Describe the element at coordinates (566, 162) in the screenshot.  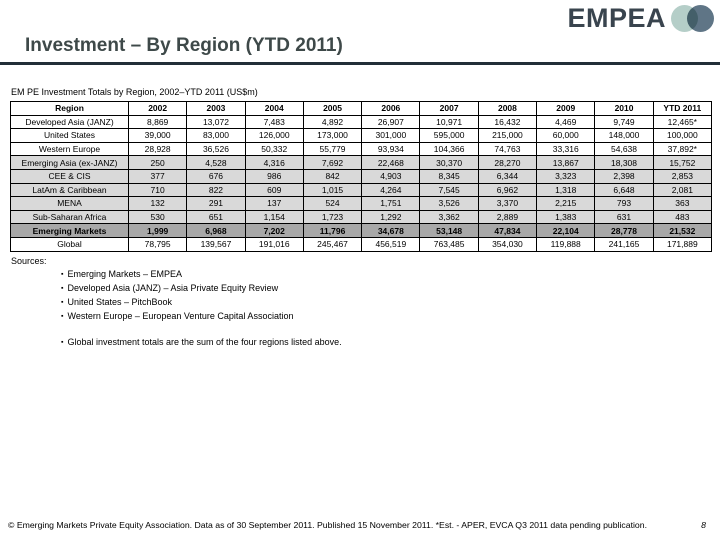
I see `value-cell: 13,867` at that location.